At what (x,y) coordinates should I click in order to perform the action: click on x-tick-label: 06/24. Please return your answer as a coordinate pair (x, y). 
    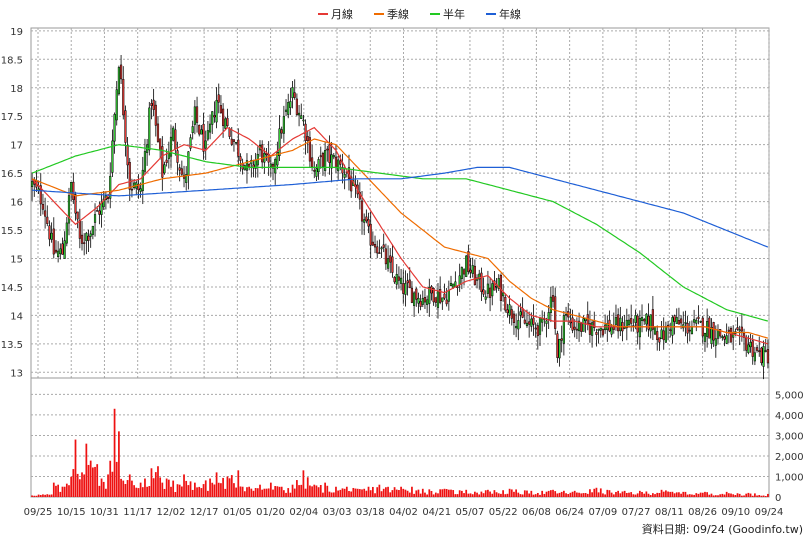
    Looking at the image, I should click on (569, 512).